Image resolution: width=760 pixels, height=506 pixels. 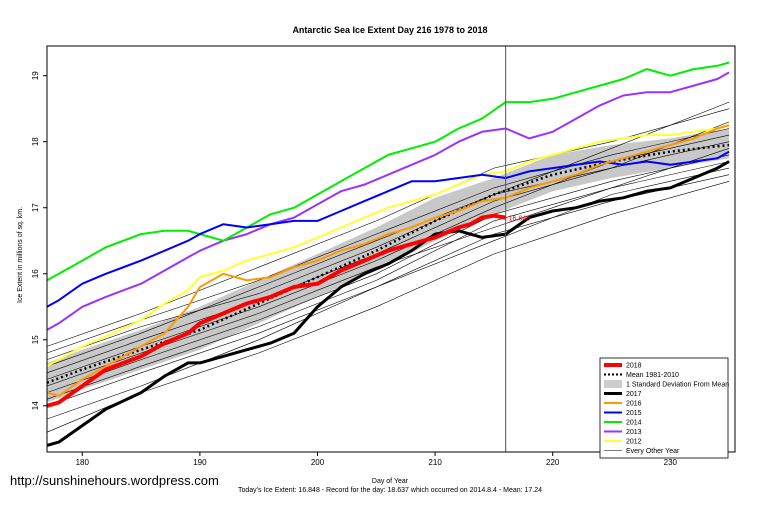 What do you see at coordinates (652, 375) in the screenshot?
I see `legend-label: Mean 1981-2010` at bounding box center [652, 375].